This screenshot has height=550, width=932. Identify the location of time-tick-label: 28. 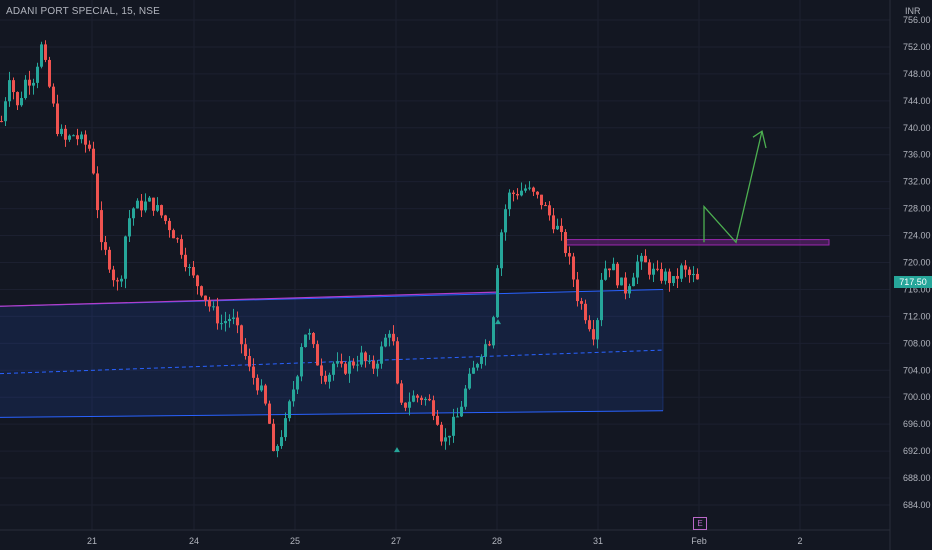
(497, 541).